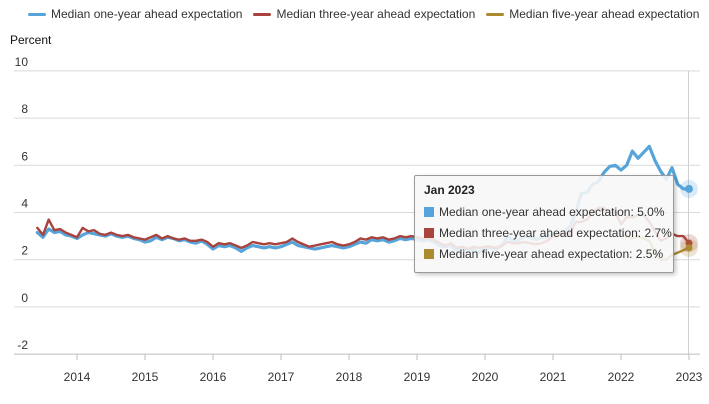  What do you see at coordinates (621, 377) in the screenshot?
I see `svg-text: 2022` at bounding box center [621, 377].